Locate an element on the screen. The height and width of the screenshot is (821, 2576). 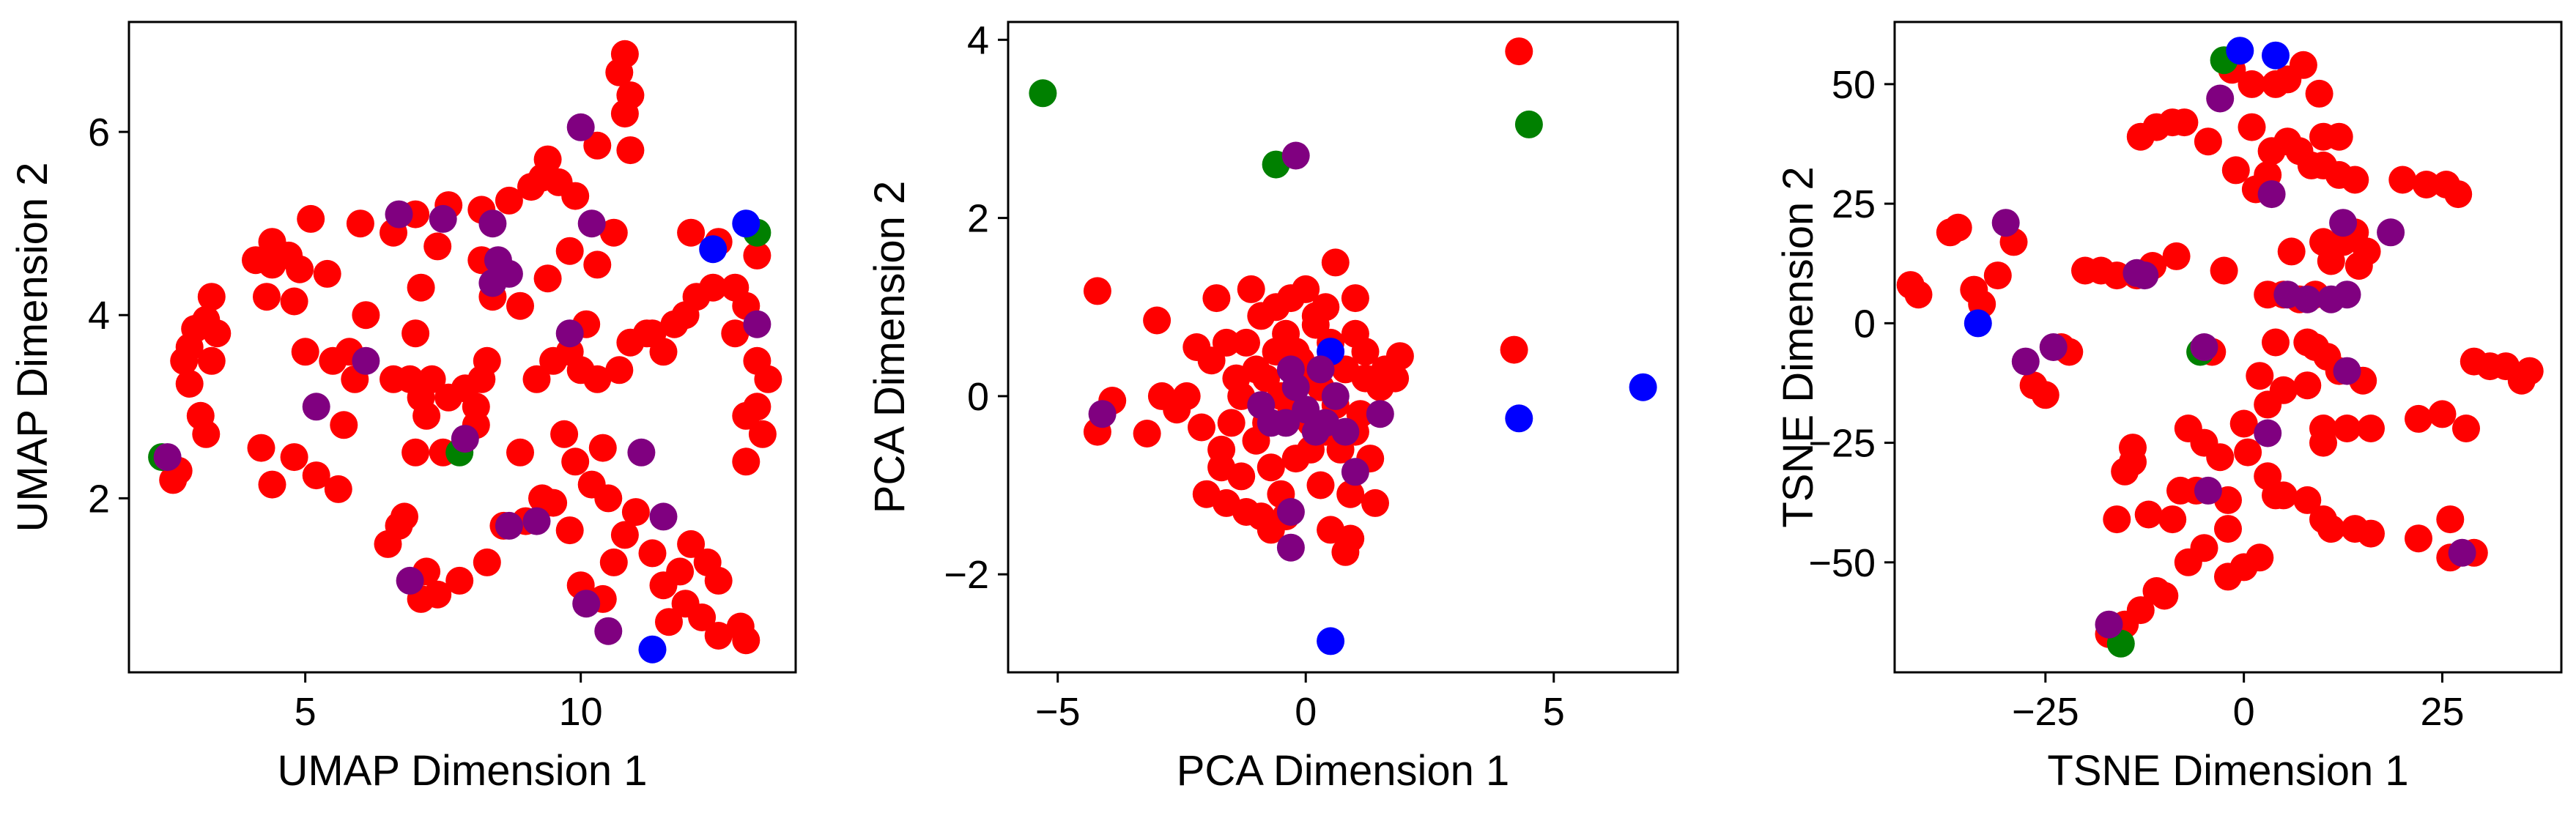
y-tick-label: −25 is located at coordinates (1842, 444).